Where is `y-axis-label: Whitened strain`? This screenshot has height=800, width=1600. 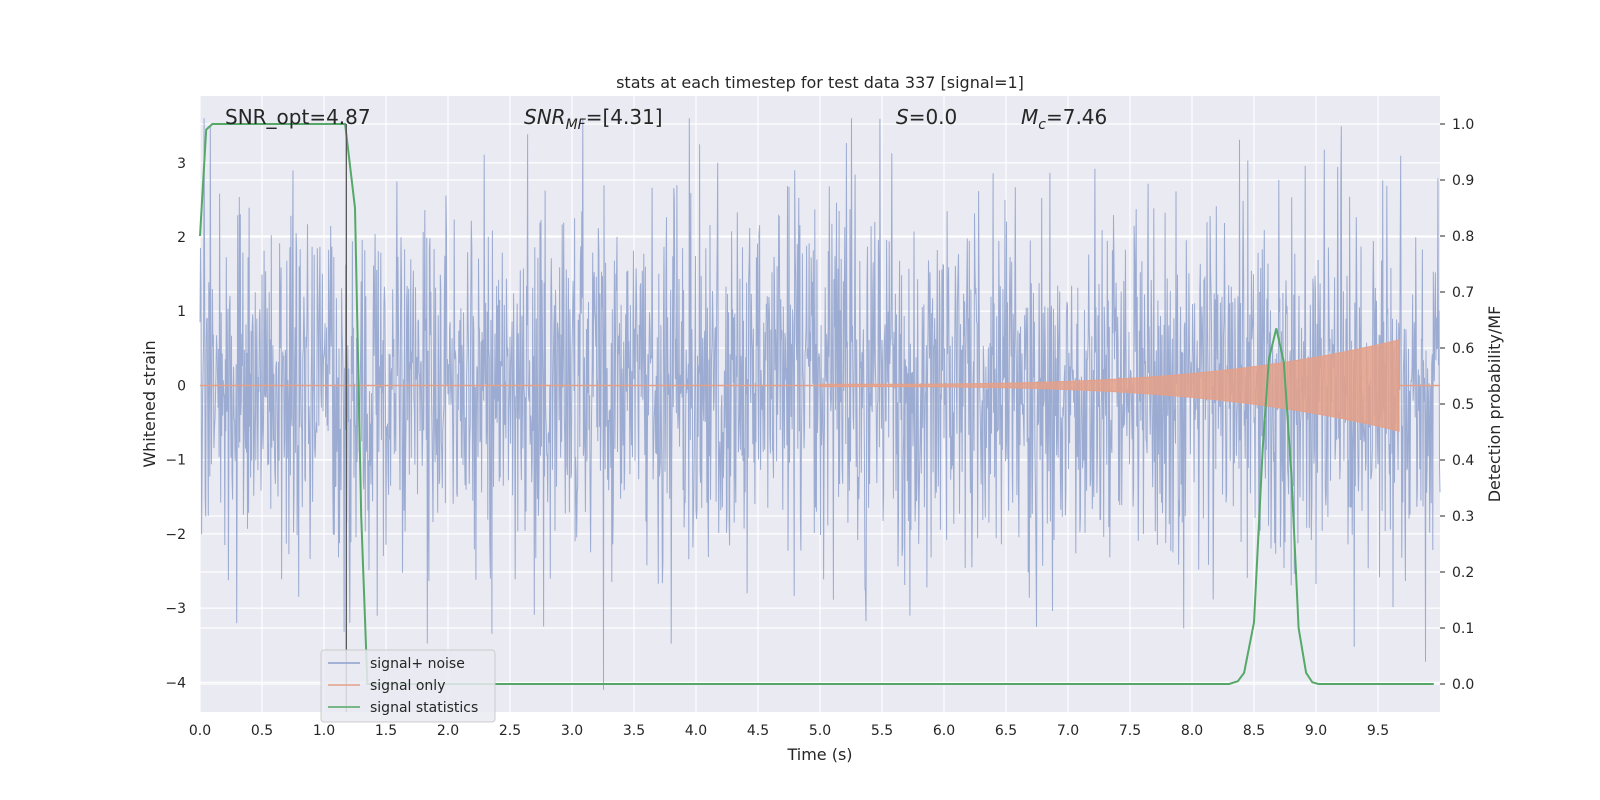 y-axis-label: Whitened strain is located at coordinates (149, 403).